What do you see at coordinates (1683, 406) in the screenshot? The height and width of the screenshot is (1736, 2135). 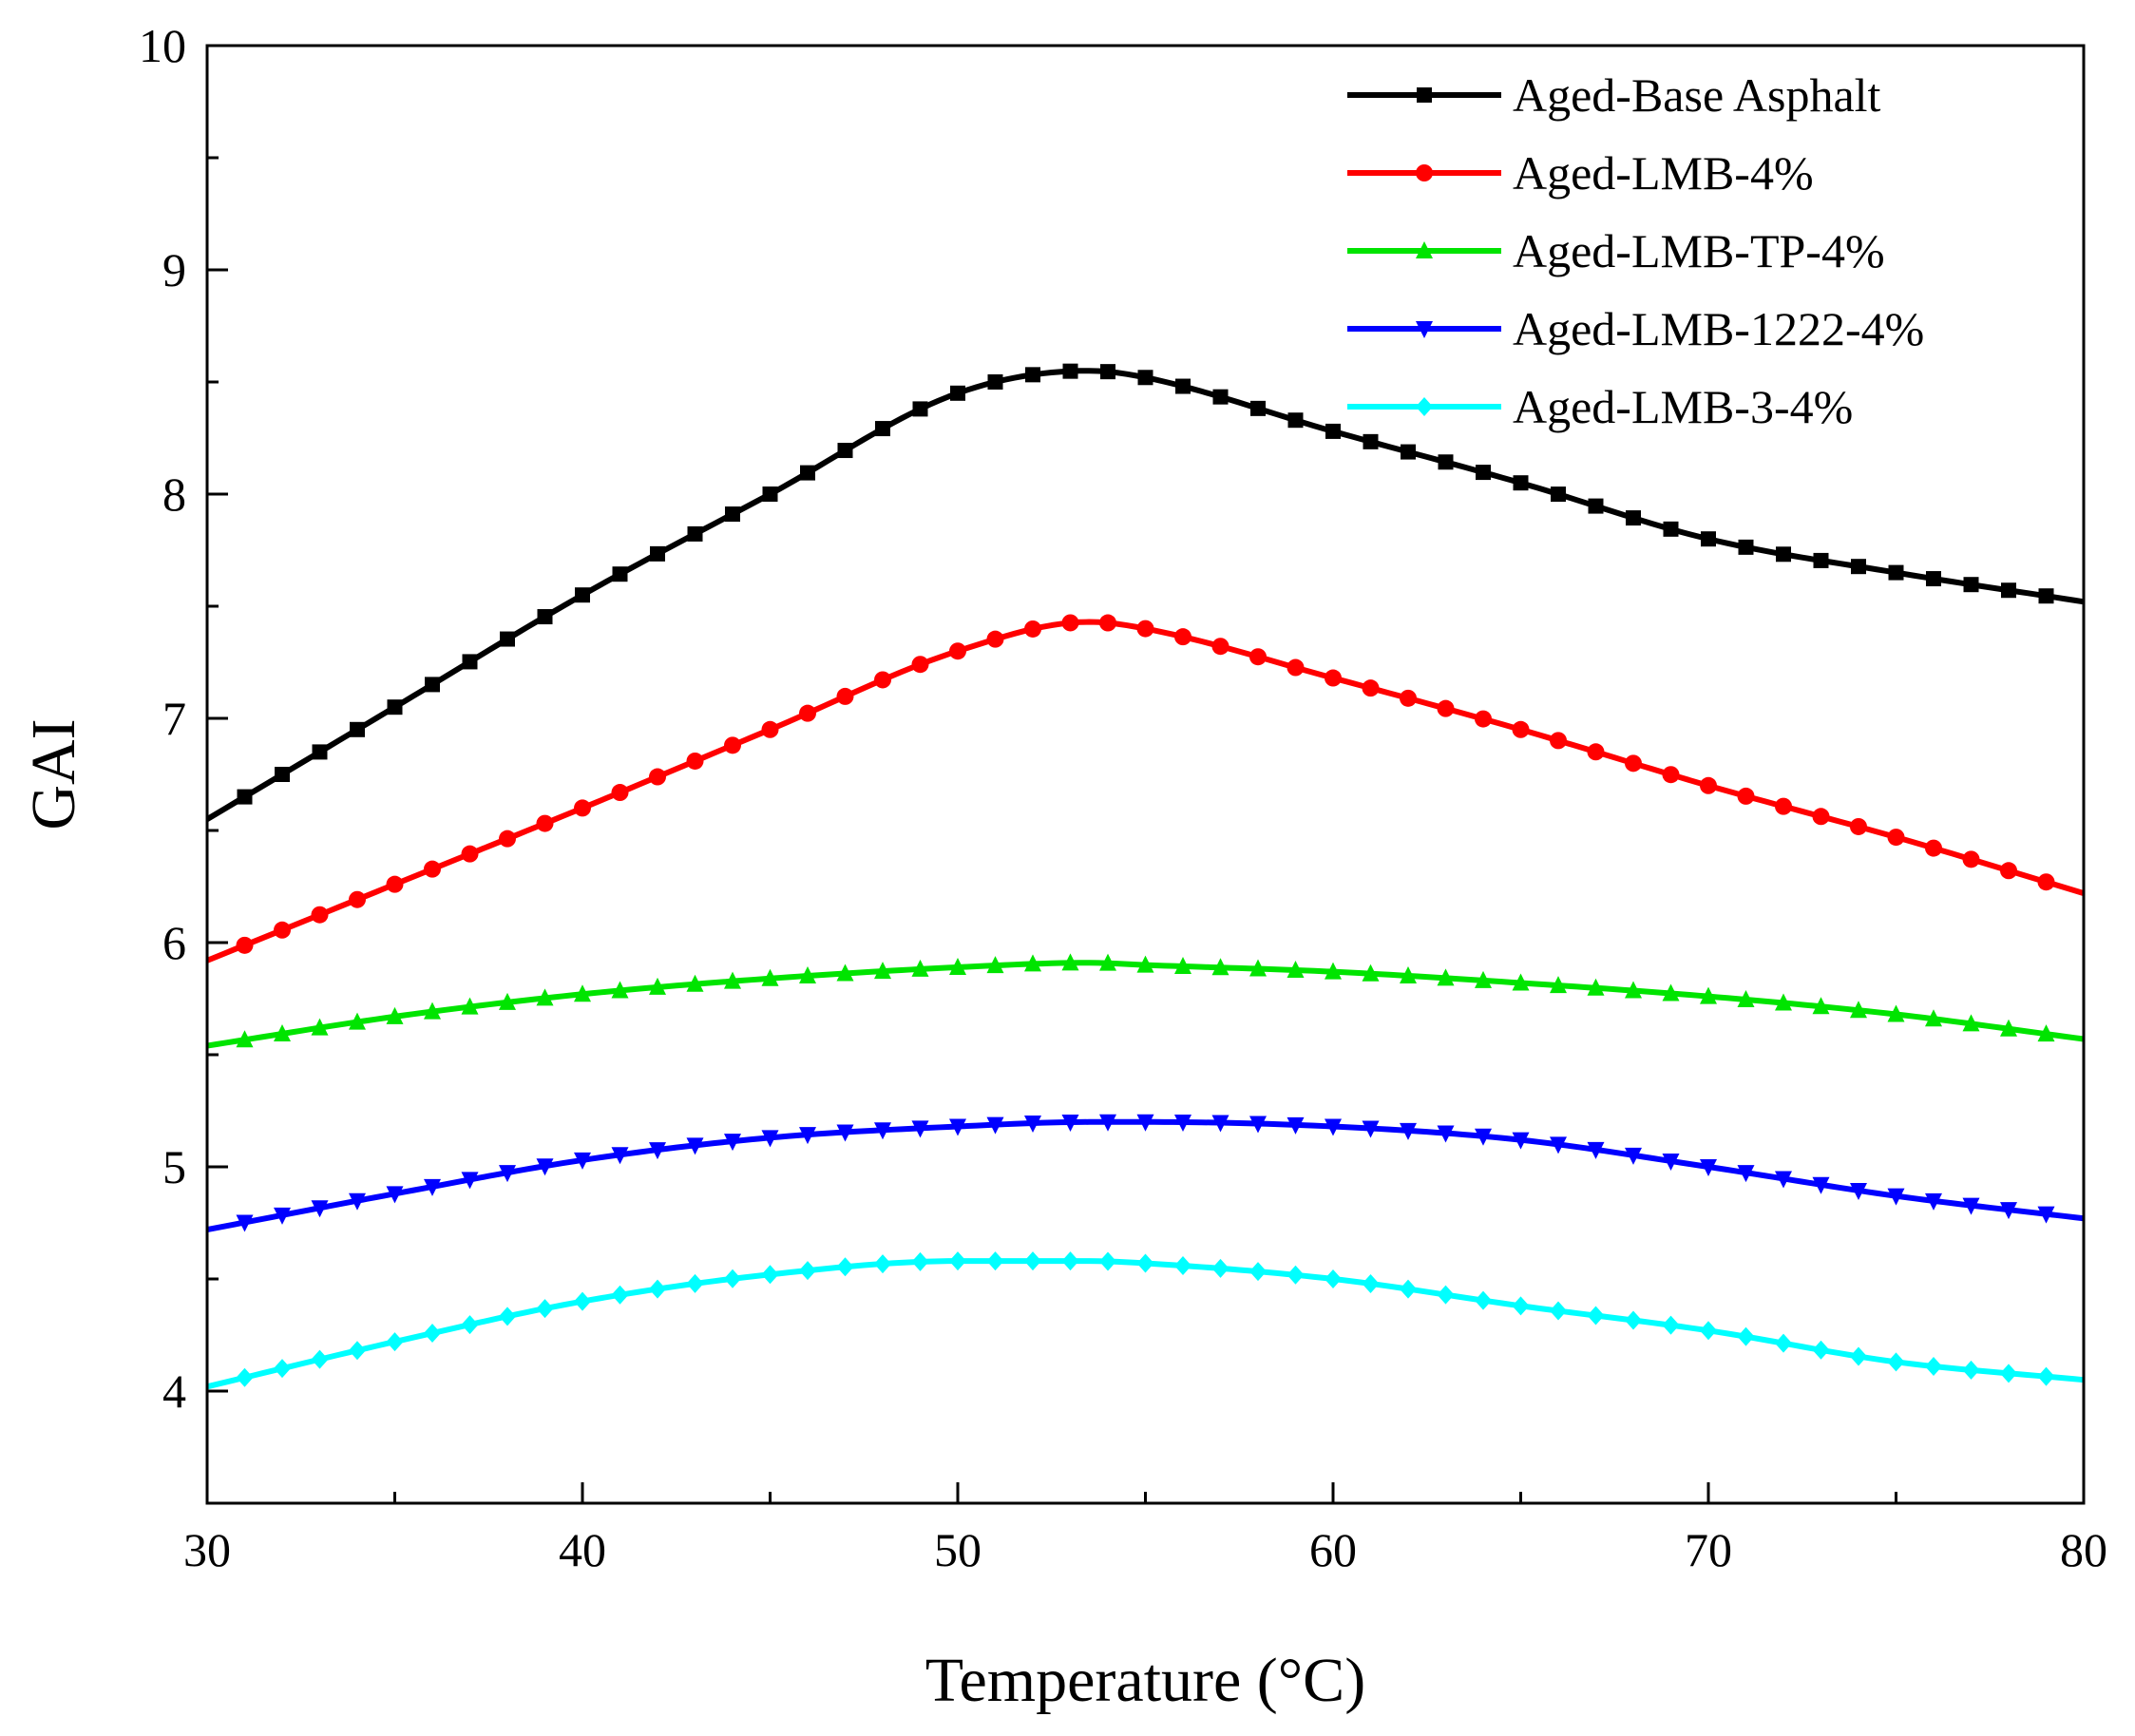 I see `legend-label: Aged-LMB-3-4%` at bounding box center [1683, 406].